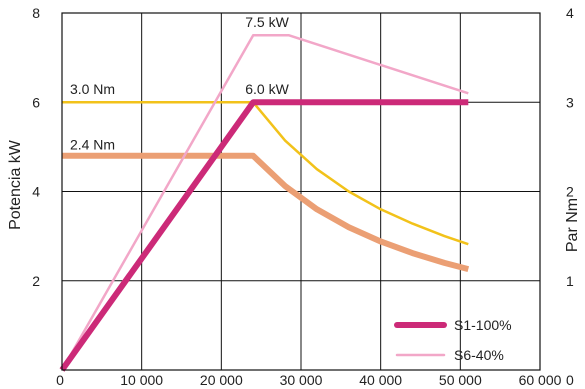 The height and width of the screenshot is (389, 585). What do you see at coordinates (267, 89) in the screenshot?
I see `annotation-label: 6.0 kW` at bounding box center [267, 89].